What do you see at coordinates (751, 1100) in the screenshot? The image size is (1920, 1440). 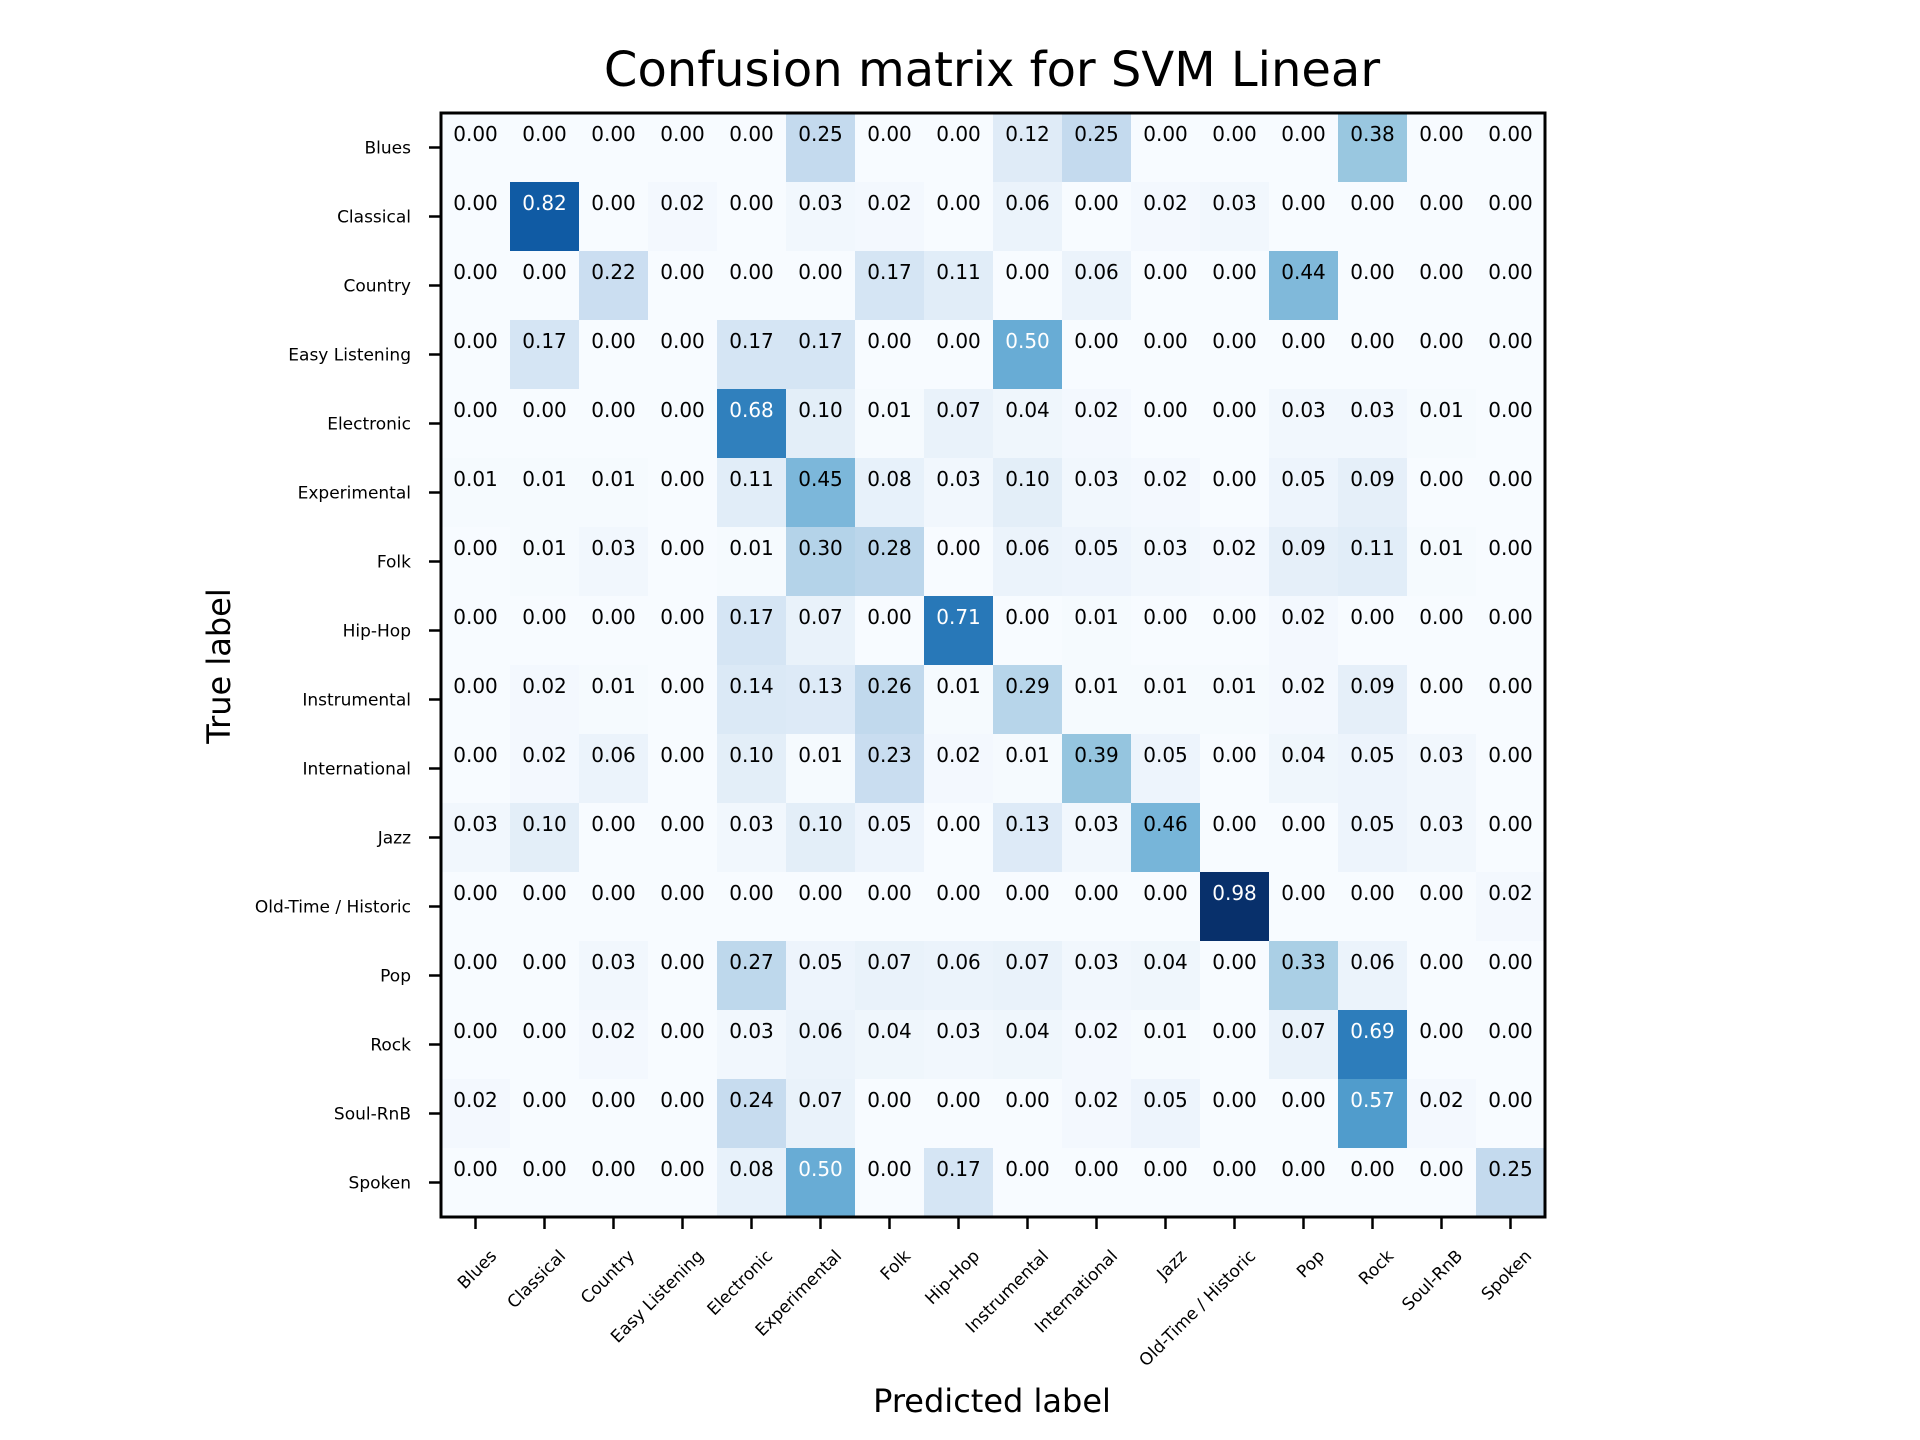 I see `cell-value-label: 0.24` at bounding box center [751, 1100].